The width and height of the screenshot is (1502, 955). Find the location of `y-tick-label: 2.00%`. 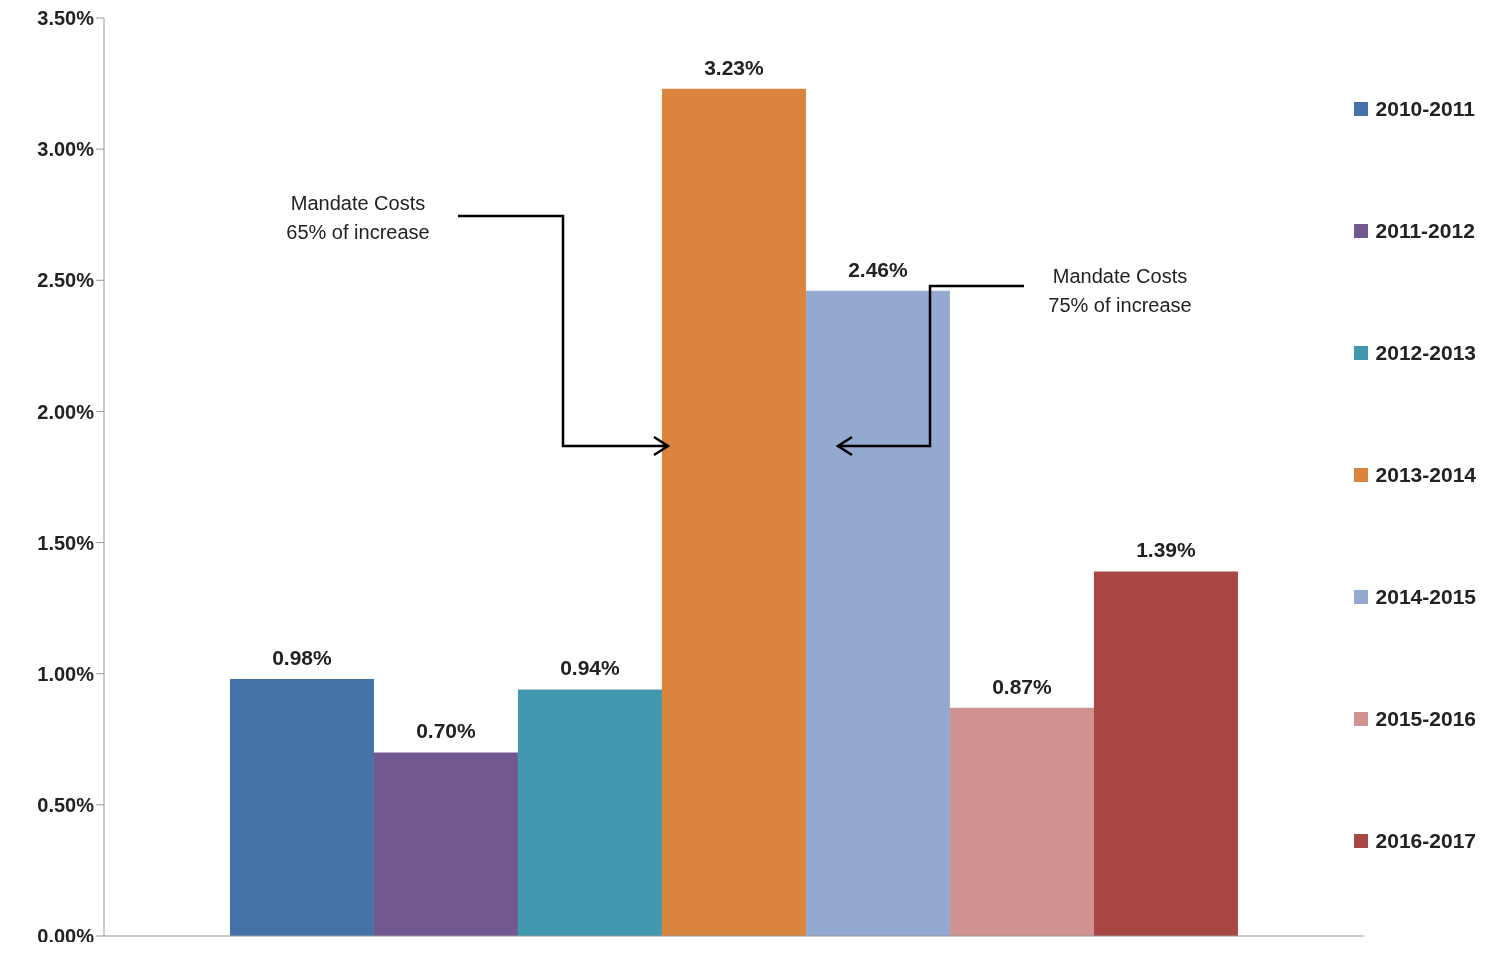

y-tick-label: 2.00% is located at coordinates (66, 411).